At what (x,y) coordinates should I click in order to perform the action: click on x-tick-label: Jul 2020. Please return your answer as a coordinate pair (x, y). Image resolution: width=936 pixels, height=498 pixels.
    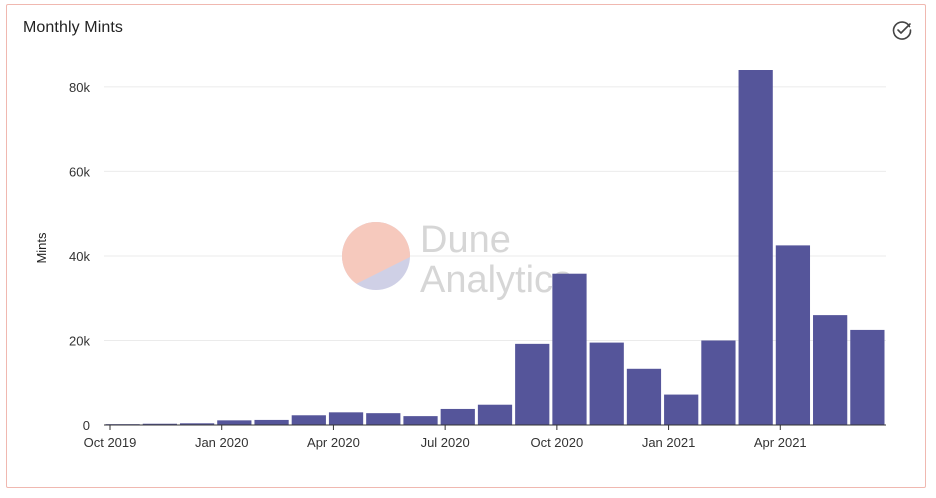
    Looking at the image, I should click on (445, 442).